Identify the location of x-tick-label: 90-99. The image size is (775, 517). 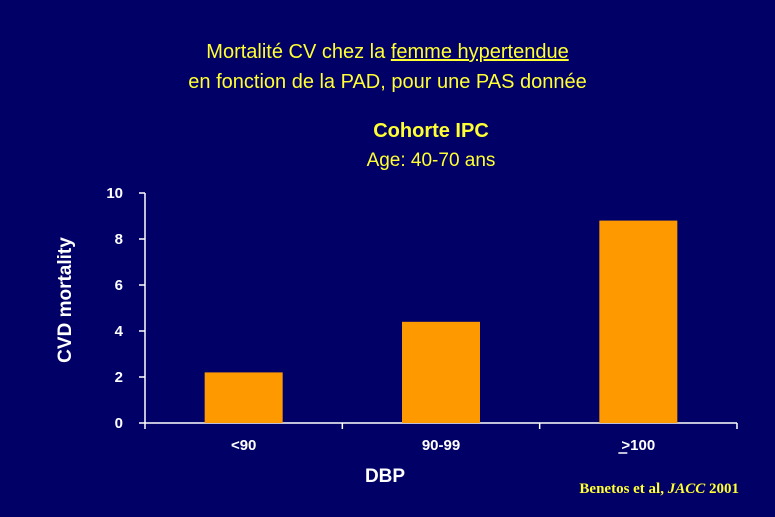
(441, 445).